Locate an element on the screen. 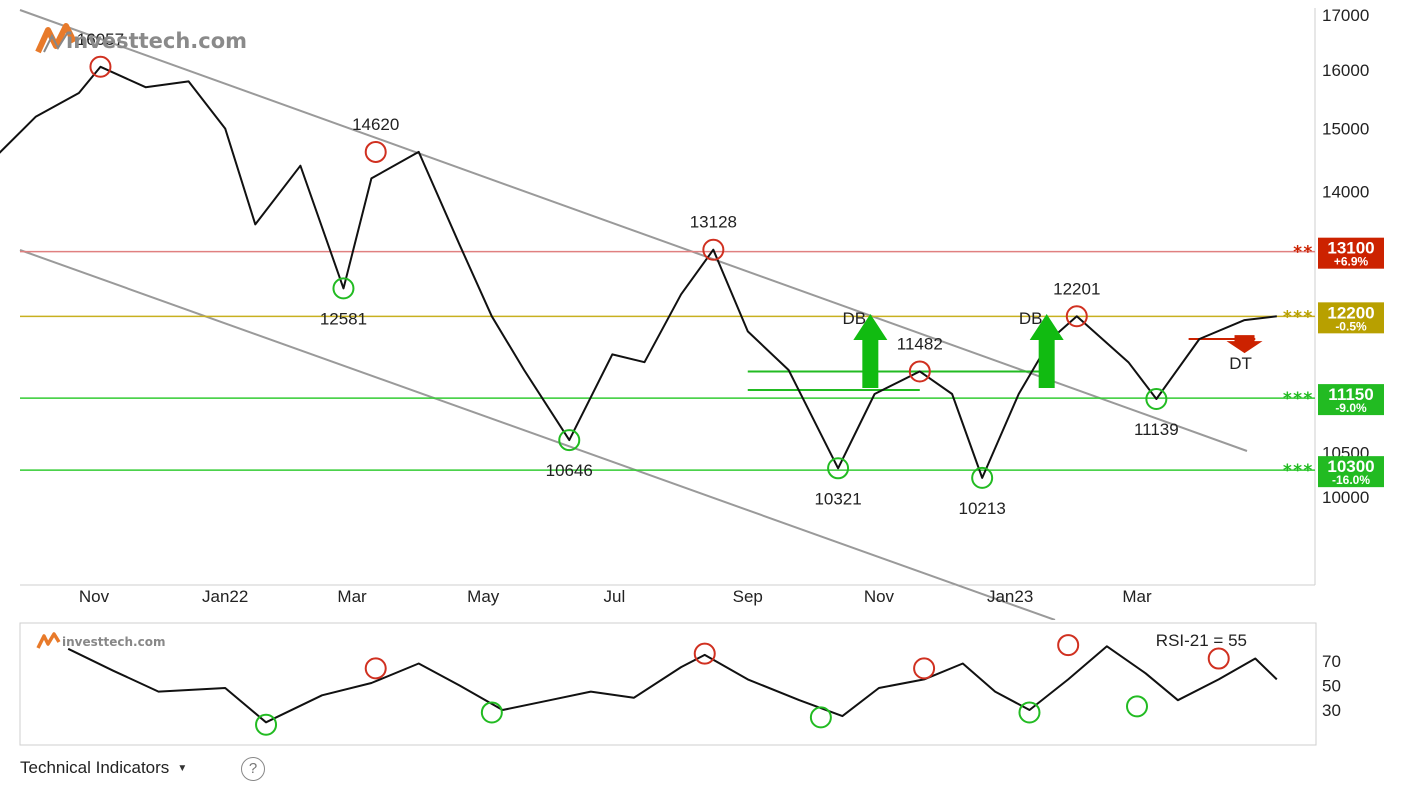  level-change-3: -16.0% is located at coordinates (1351, 480).